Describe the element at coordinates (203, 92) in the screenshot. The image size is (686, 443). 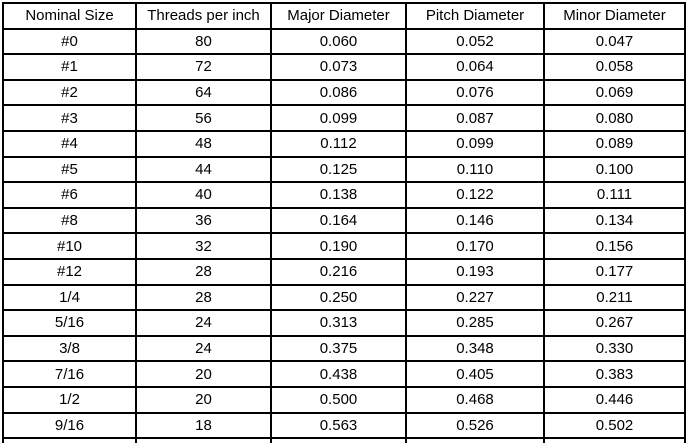
I see `table-cell: 64` at that location.